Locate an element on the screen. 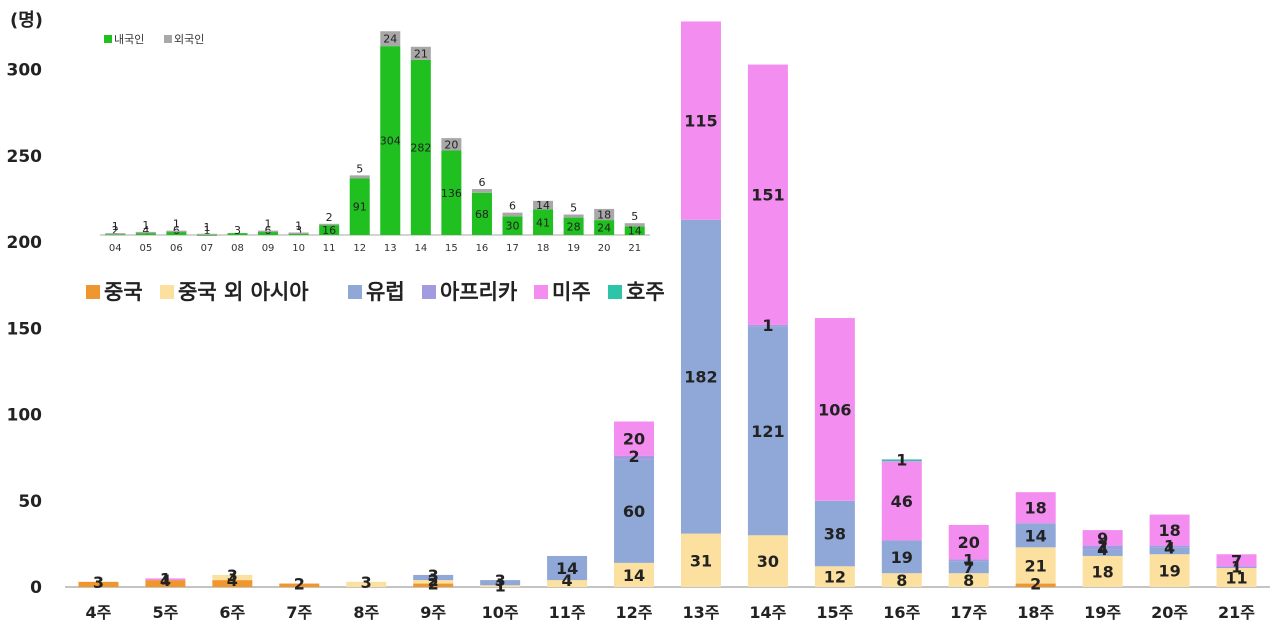 This screenshot has width=1279, height=628. inset-label-18-외국인: 14 is located at coordinates (543, 205).